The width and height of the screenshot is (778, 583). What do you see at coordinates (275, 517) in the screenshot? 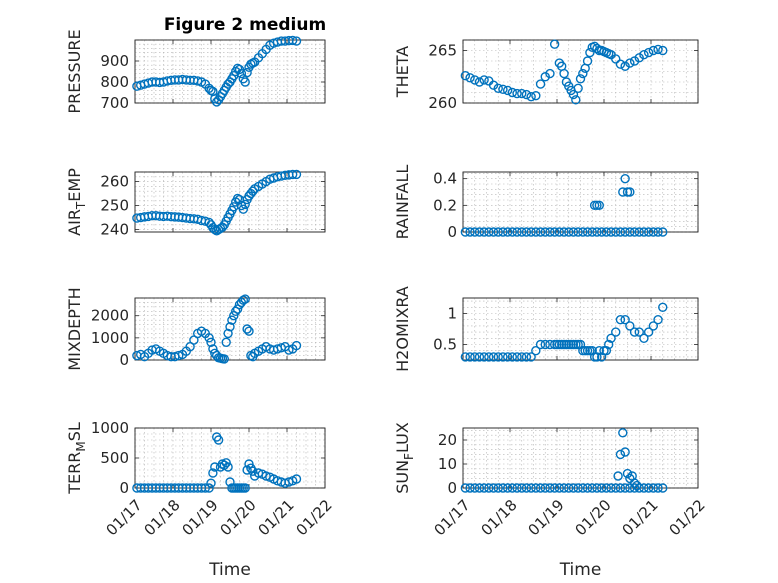
I see `x-tick-label: 01/21` at bounding box center [275, 517].